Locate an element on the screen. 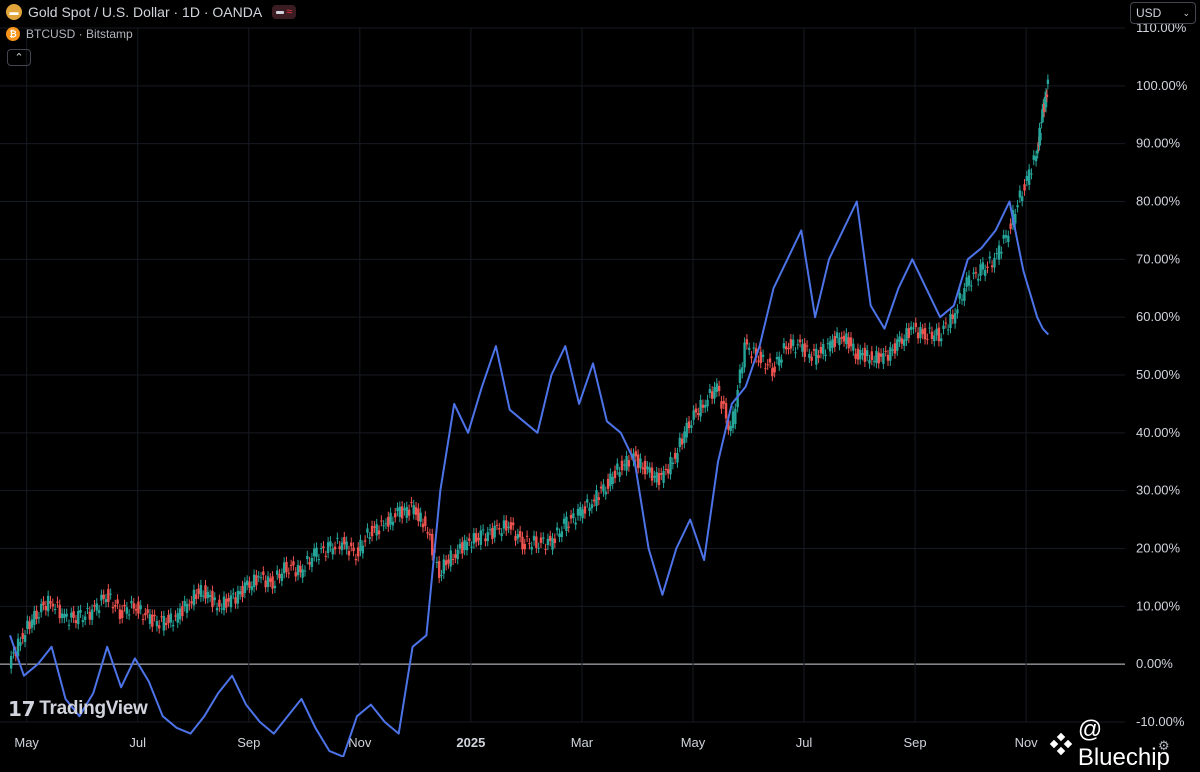 This screenshot has height=772, width=1200. currency-select: USD ⌄ is located at coordinates (1163, 13).